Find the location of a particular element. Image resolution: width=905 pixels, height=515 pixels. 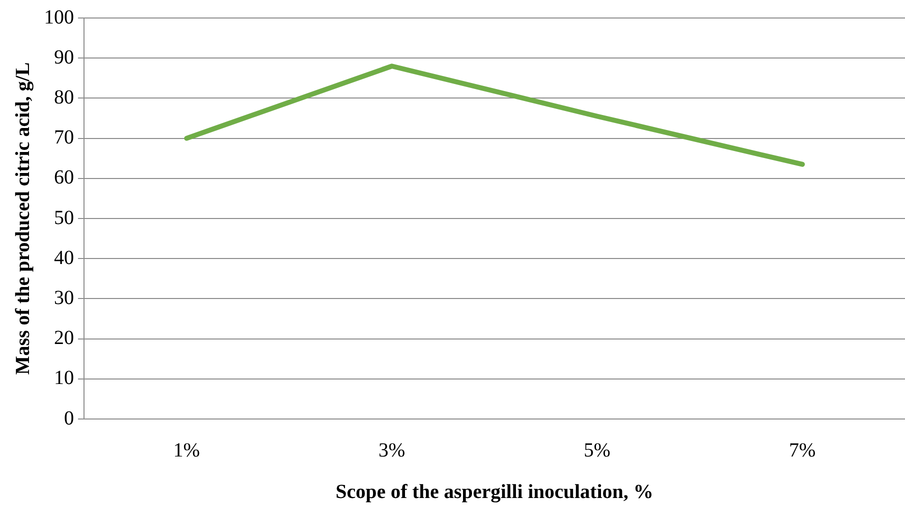

y-tick-label: 0 is located at coordinates (69, 418).